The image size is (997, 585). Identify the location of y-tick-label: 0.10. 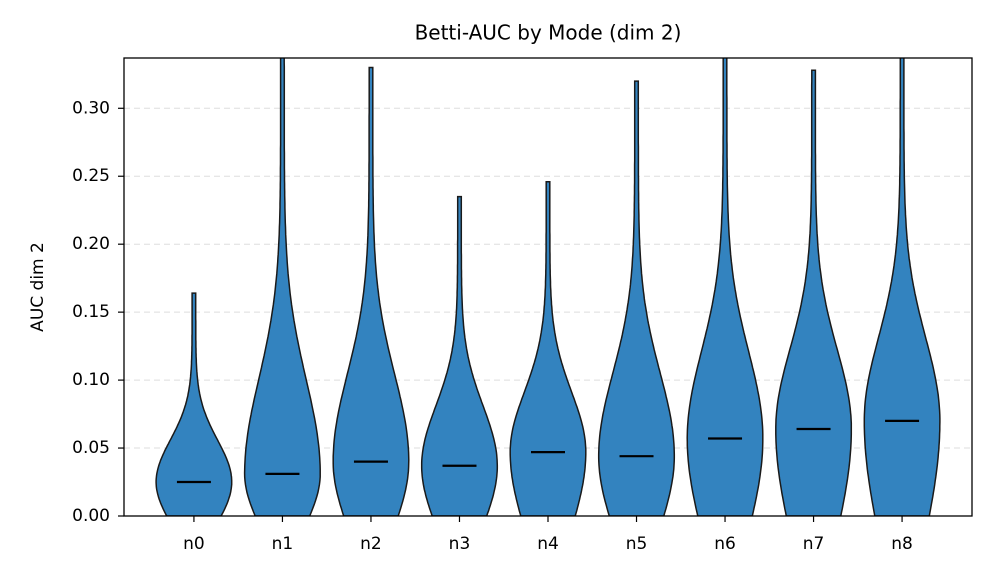
(91, 380).